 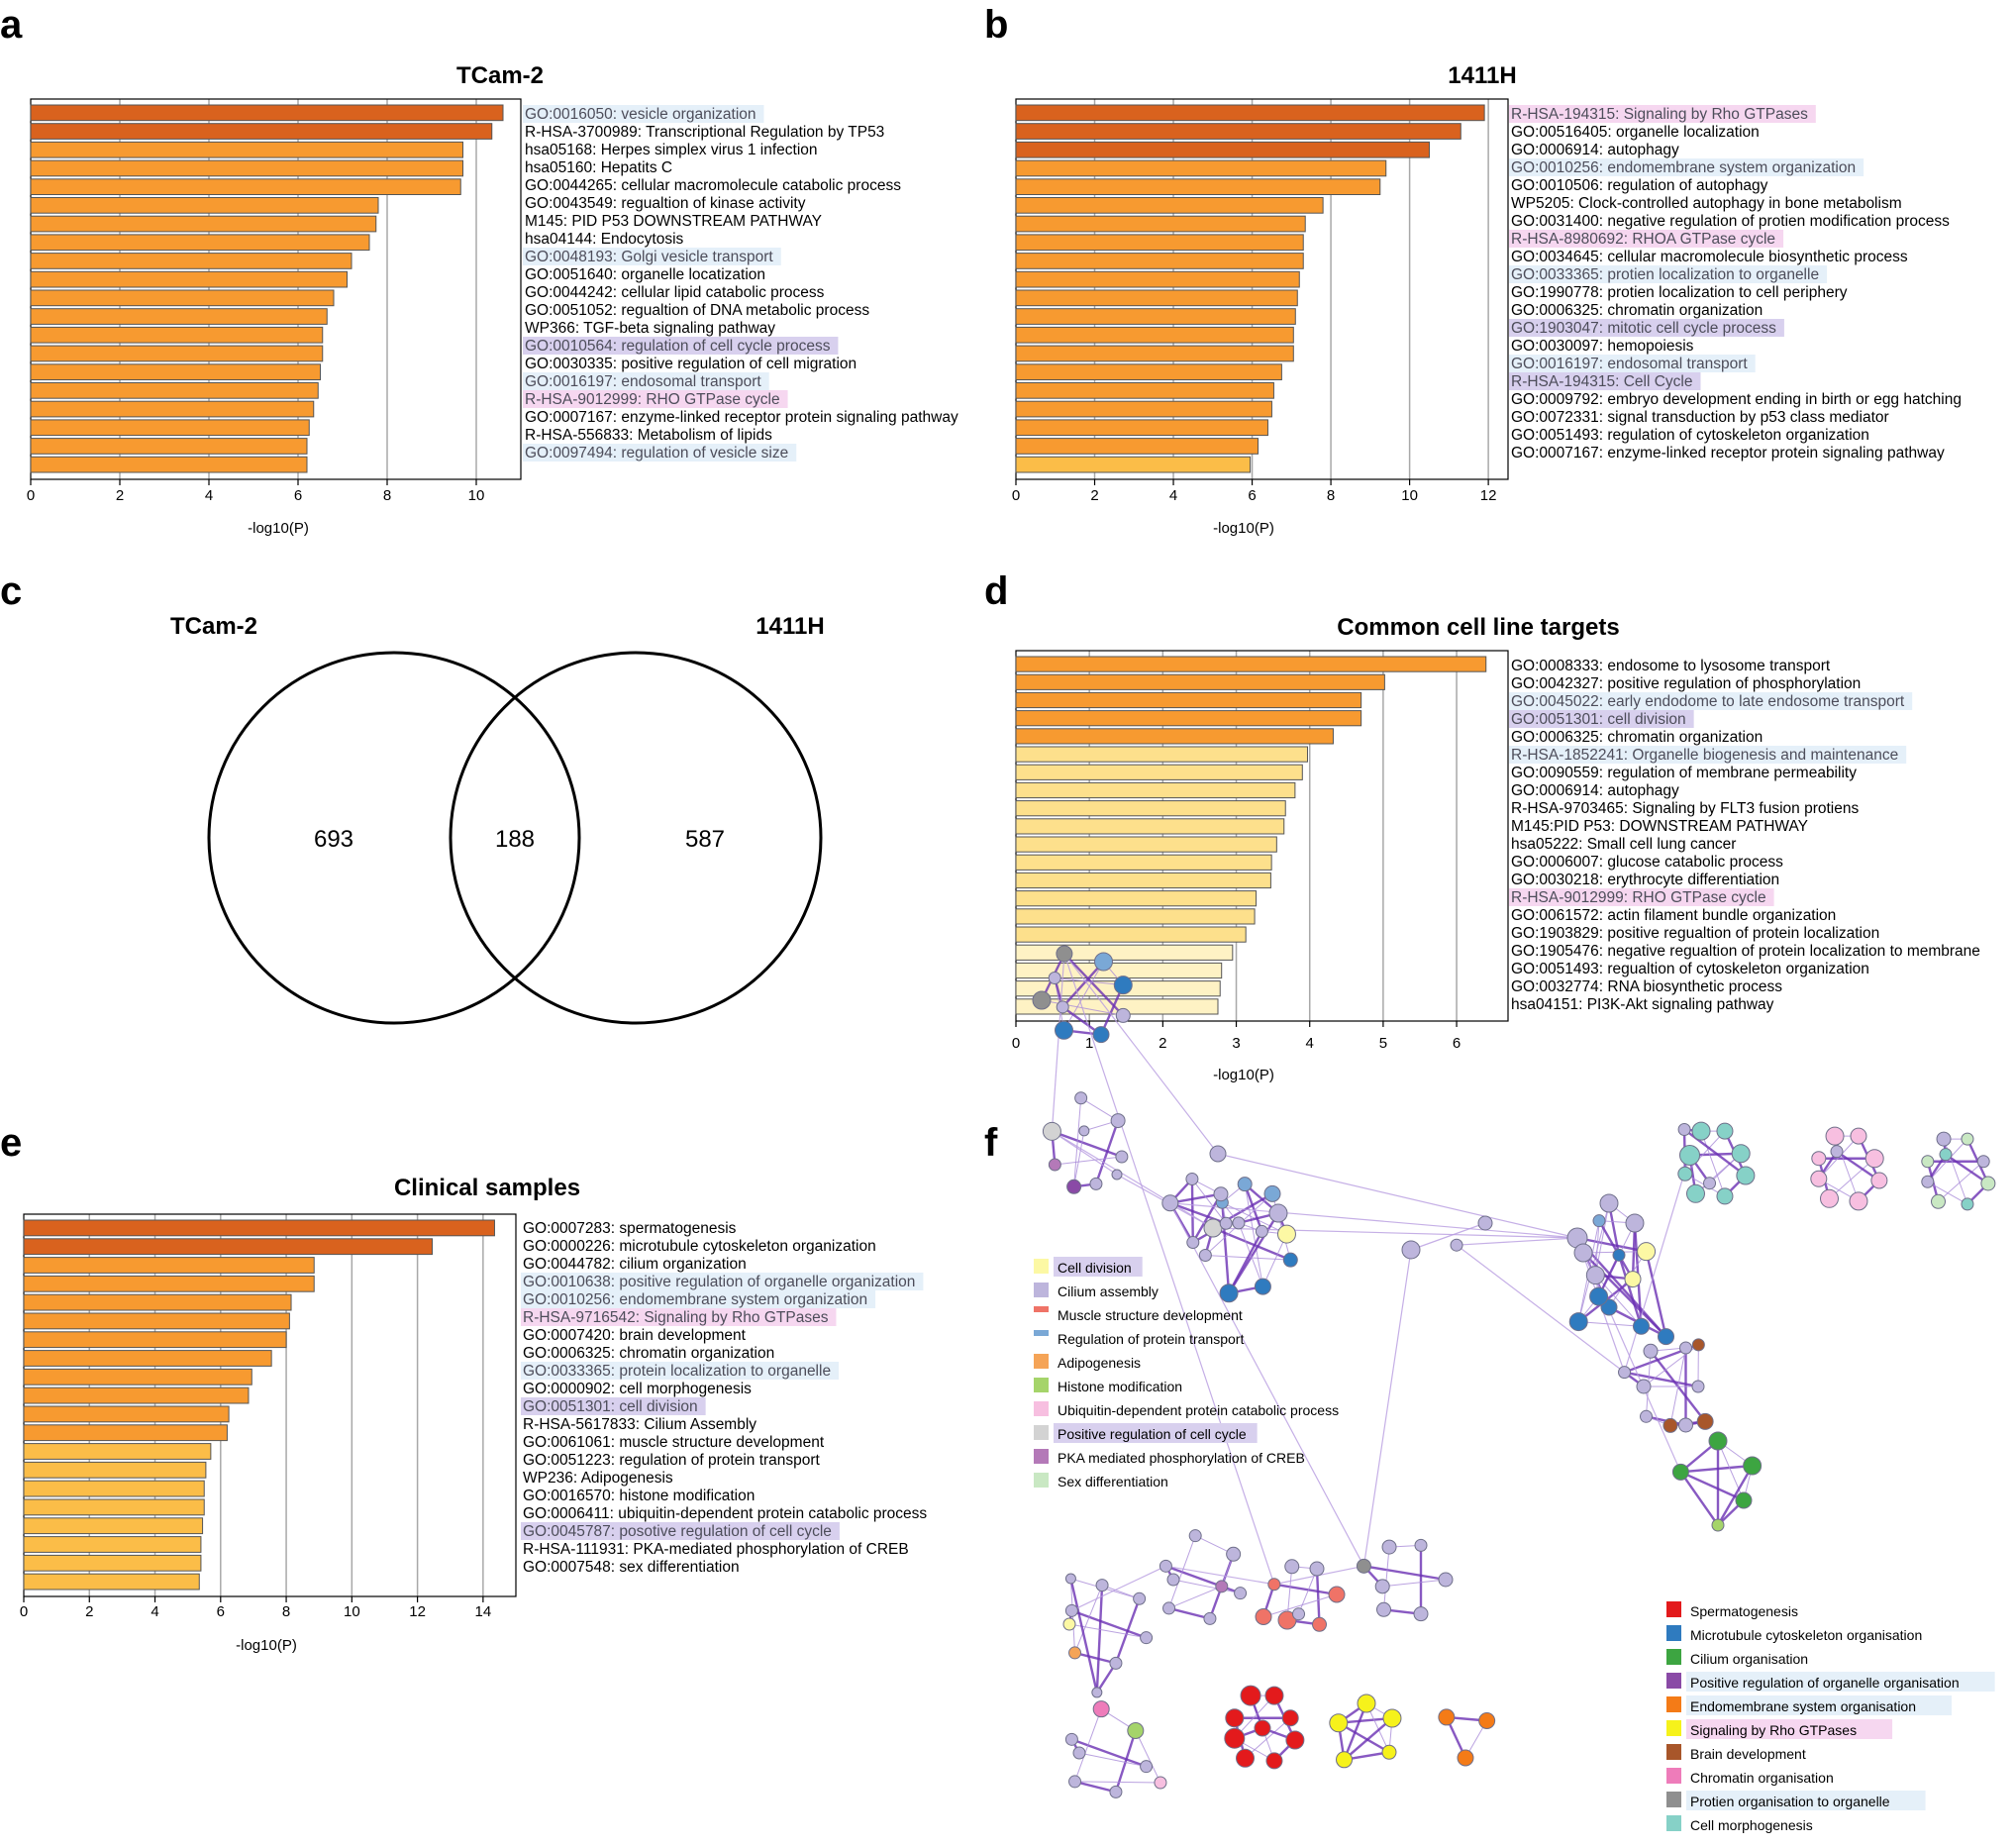 I want to click on x-axis-label: -log10(P), so click(x=1243, y=1075).